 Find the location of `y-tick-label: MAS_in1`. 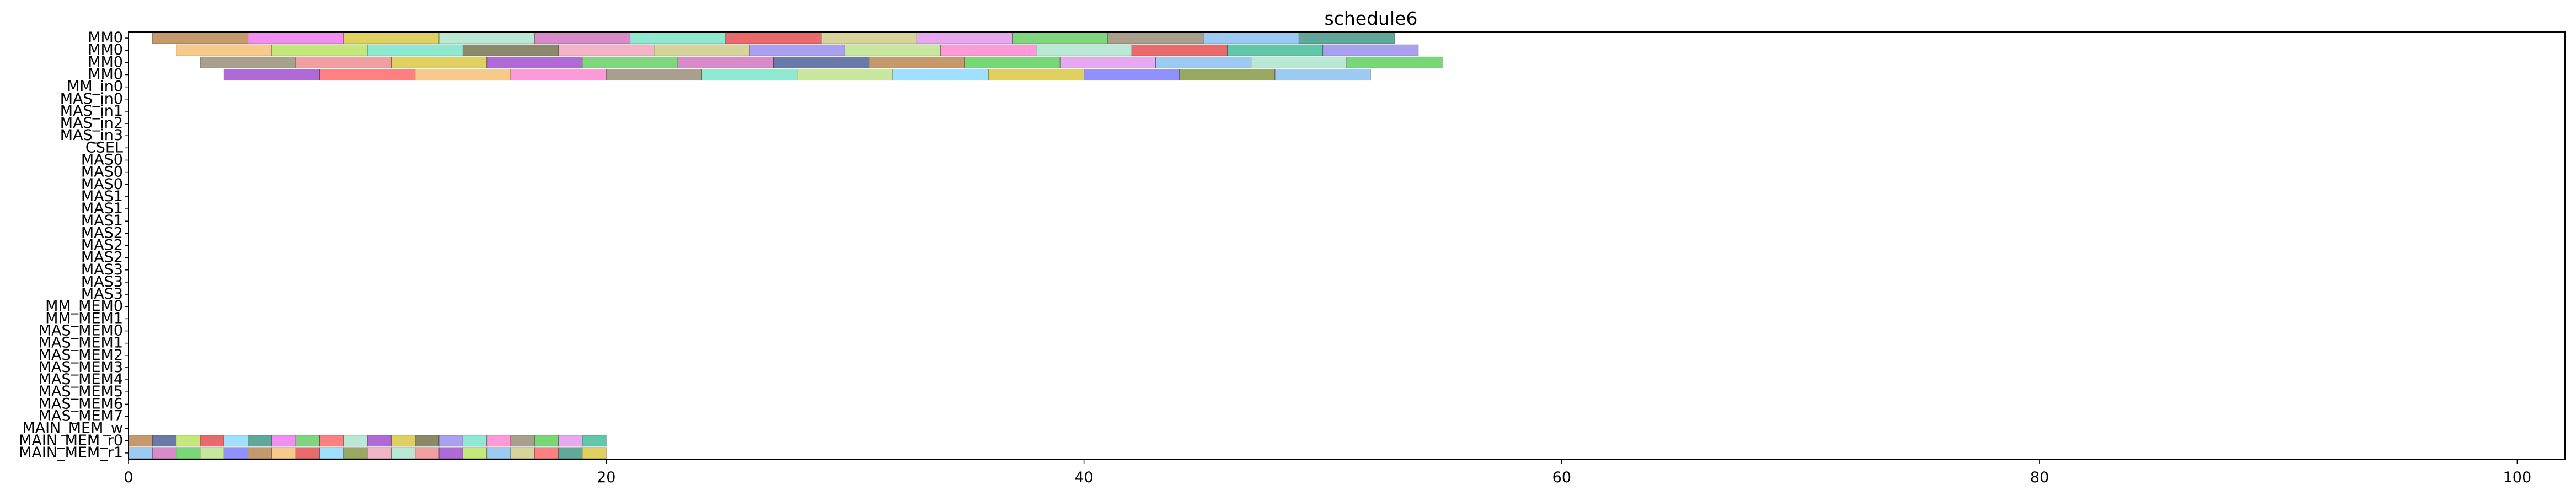

y-tick-label: MAS_in1 is located at coordinates (91, 111).